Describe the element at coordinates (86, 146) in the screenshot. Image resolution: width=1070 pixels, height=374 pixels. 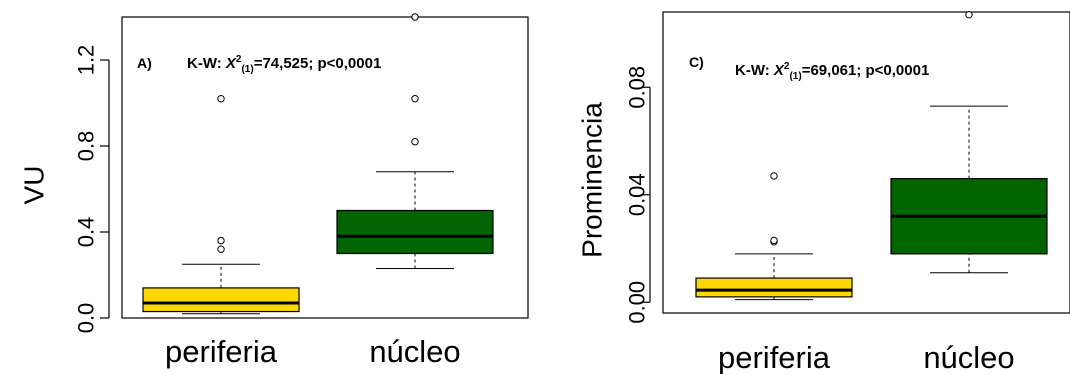
I see `y-tick-label: 0.8` at that location.